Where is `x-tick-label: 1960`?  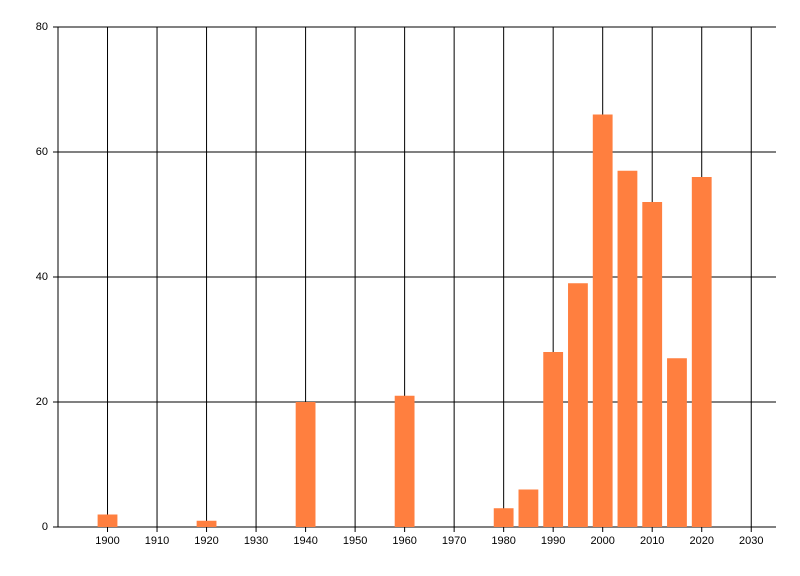 x-tick-label: 1960 is located at coordinates (404, 541).